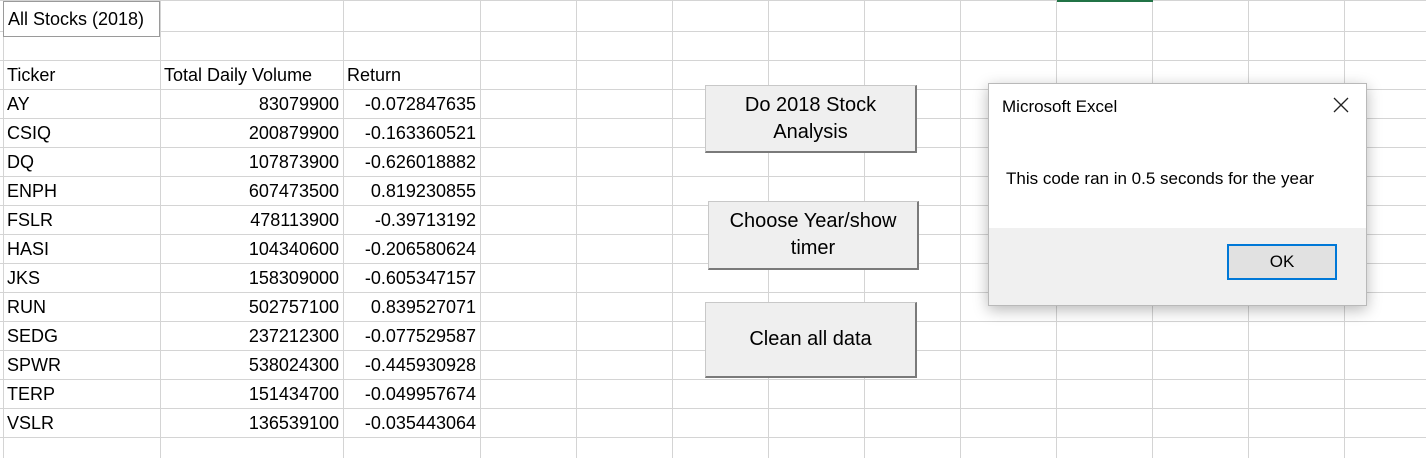 This screenshot has height=458, width=1426. I want to click on sheet-title-cell: All Stocks (2018), so click(81, 19).